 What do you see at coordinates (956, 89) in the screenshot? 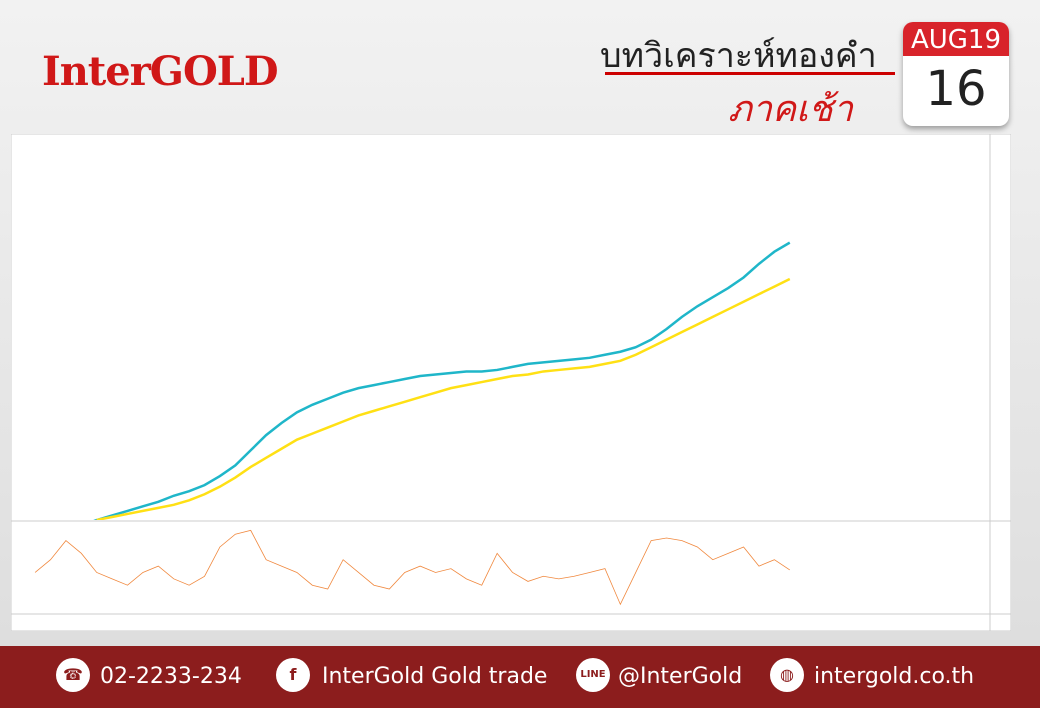
I see `day: 16` at bounding box center [956, 89].